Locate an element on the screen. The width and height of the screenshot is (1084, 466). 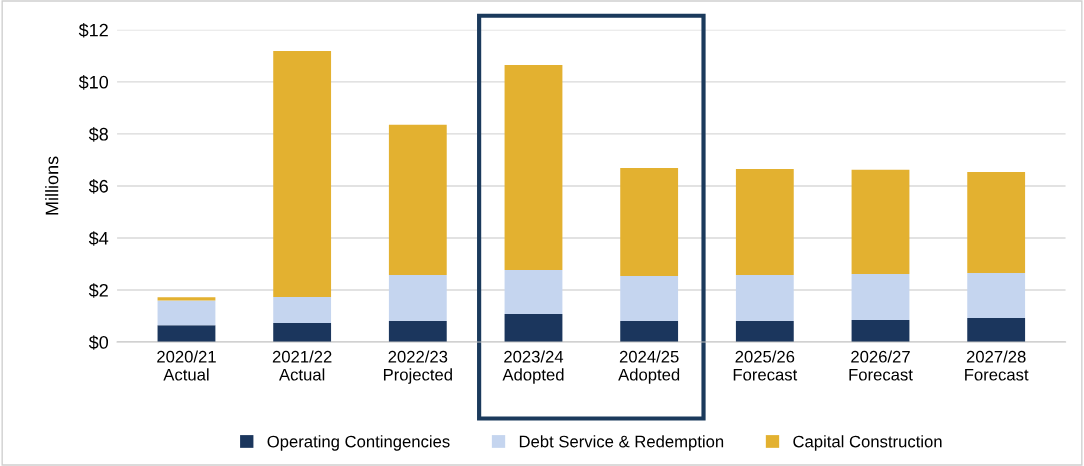
x-tick-label: 2020/21 Actual is located at coordinates (186, 365).